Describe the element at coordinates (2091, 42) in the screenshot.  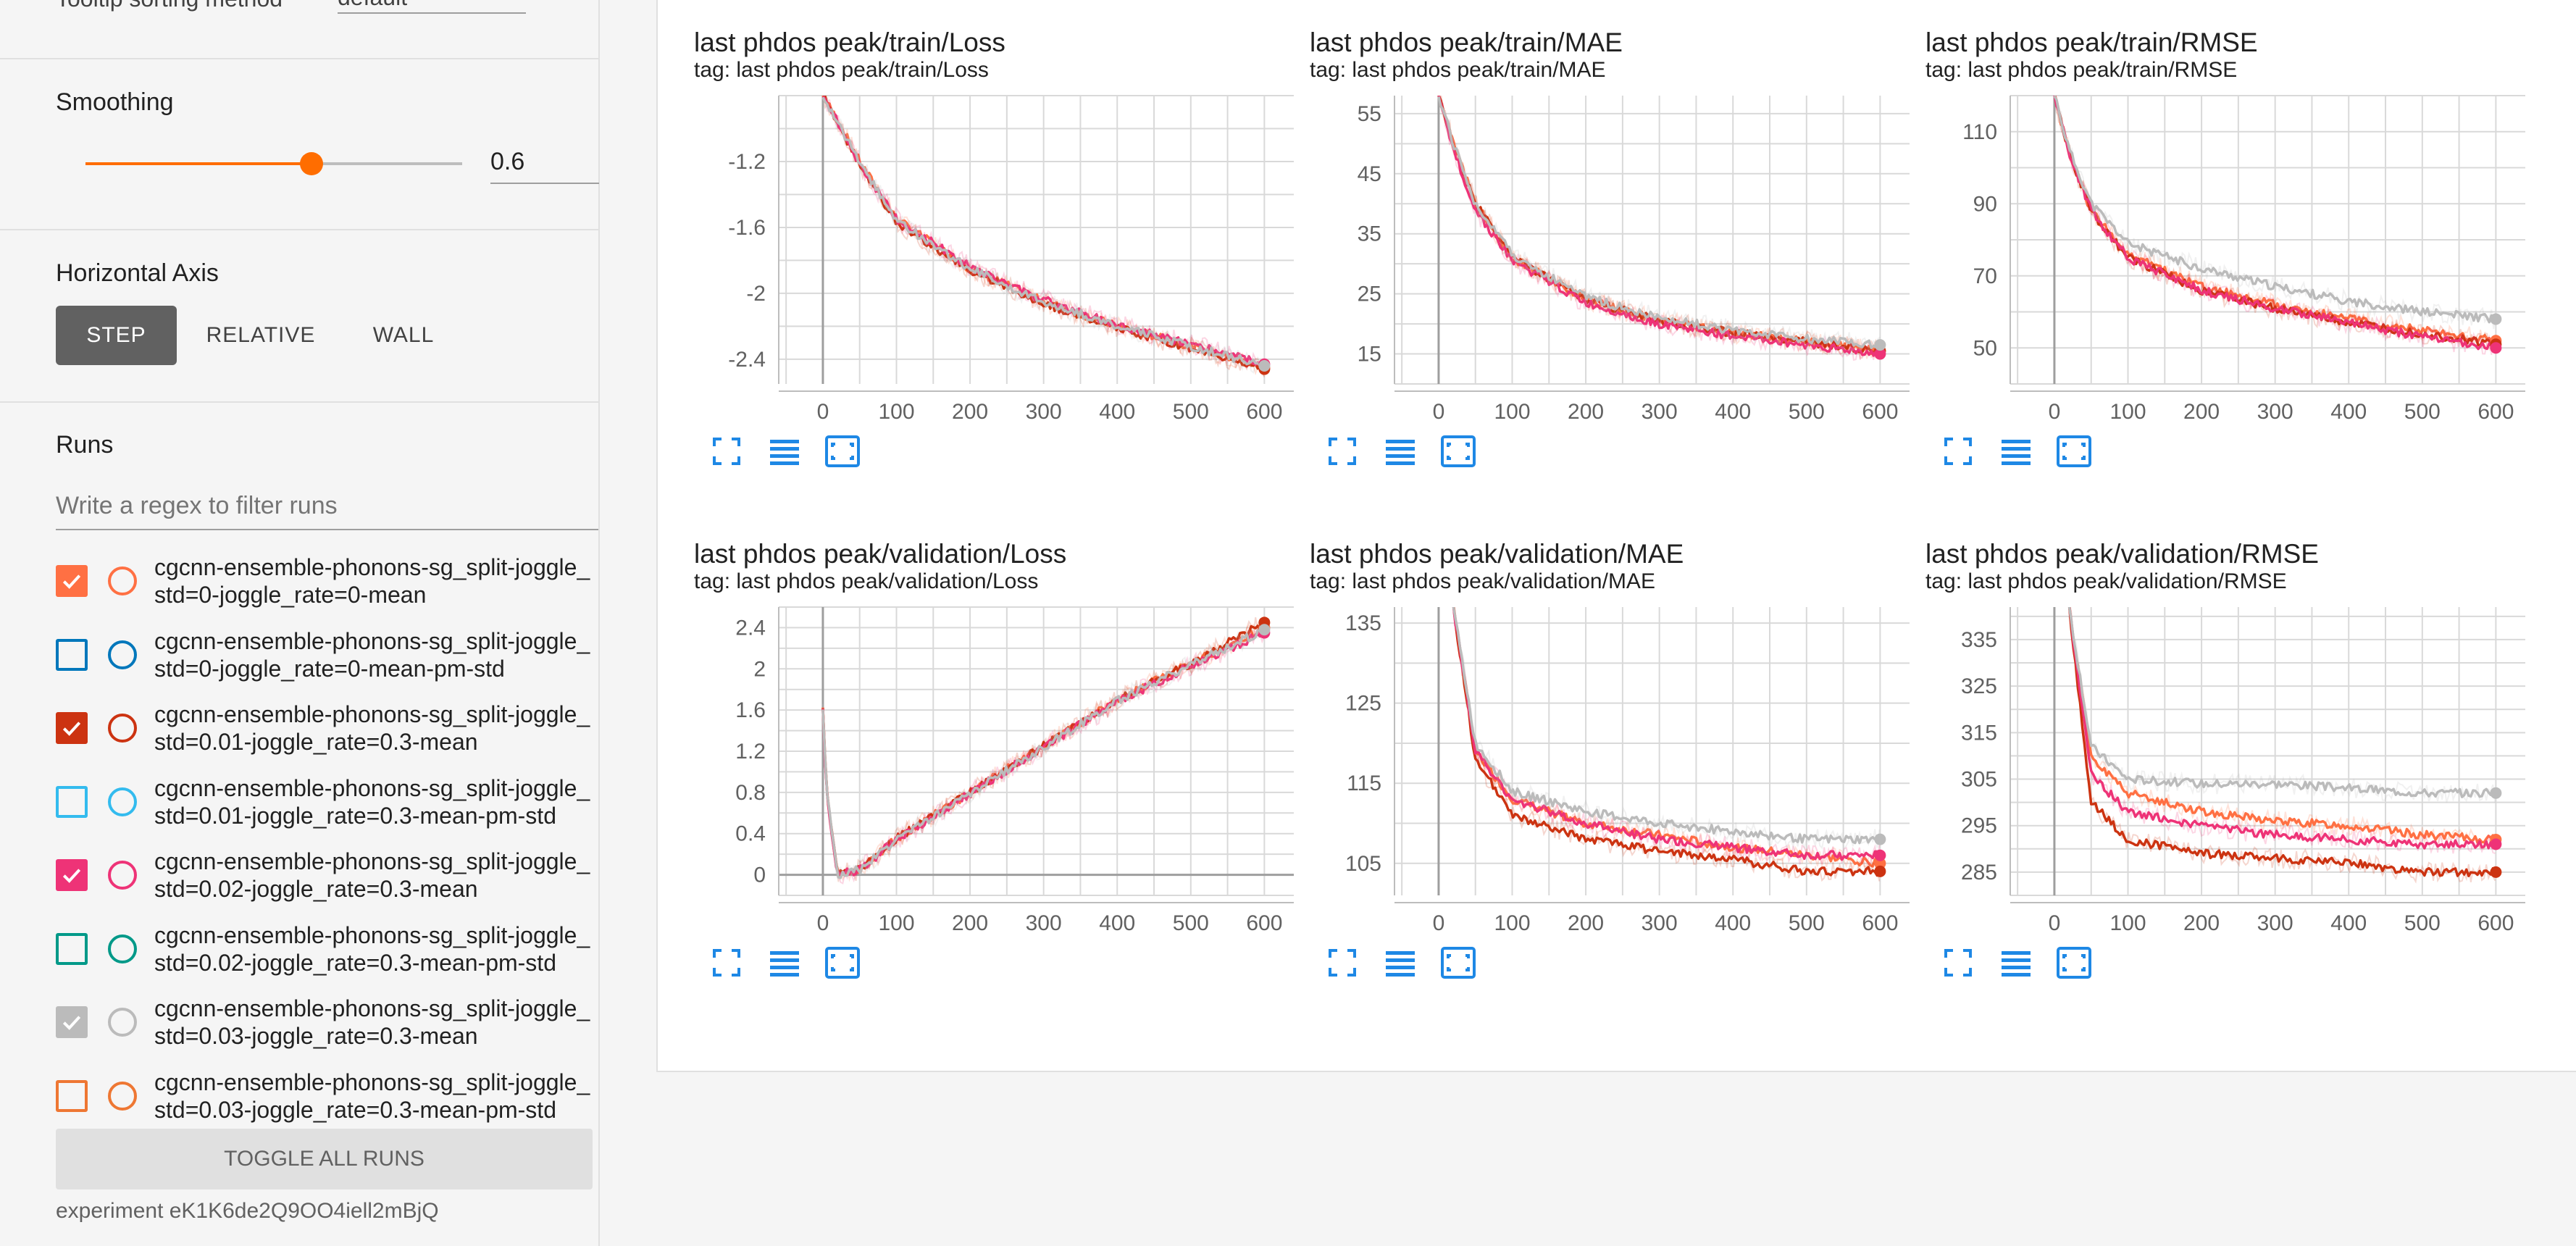
I see `chart-title: last phdos peak/train/RMSE` at that location.